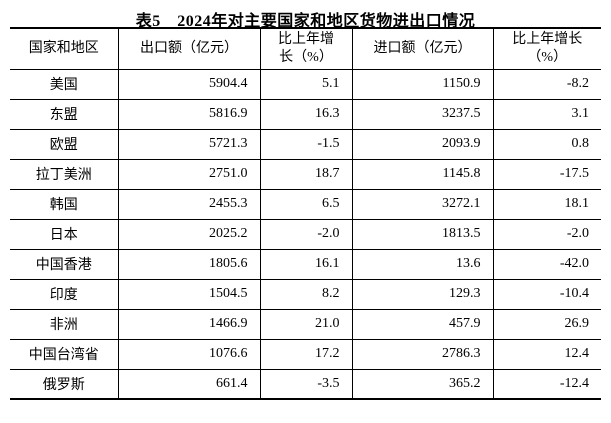 The height and width of the screenshot is (423, 611). I want to click on export-value-cell: 1805.6, so click(189, 264).